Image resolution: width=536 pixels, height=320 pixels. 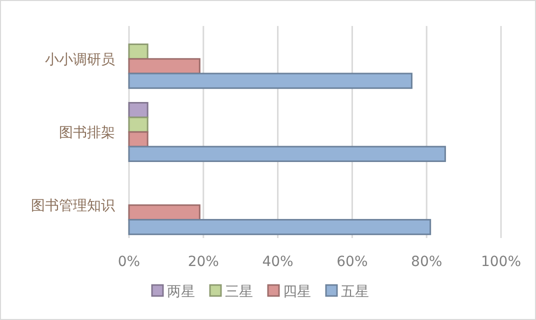 I want to click on legend-label: 四星, so click(x=297, y=292).